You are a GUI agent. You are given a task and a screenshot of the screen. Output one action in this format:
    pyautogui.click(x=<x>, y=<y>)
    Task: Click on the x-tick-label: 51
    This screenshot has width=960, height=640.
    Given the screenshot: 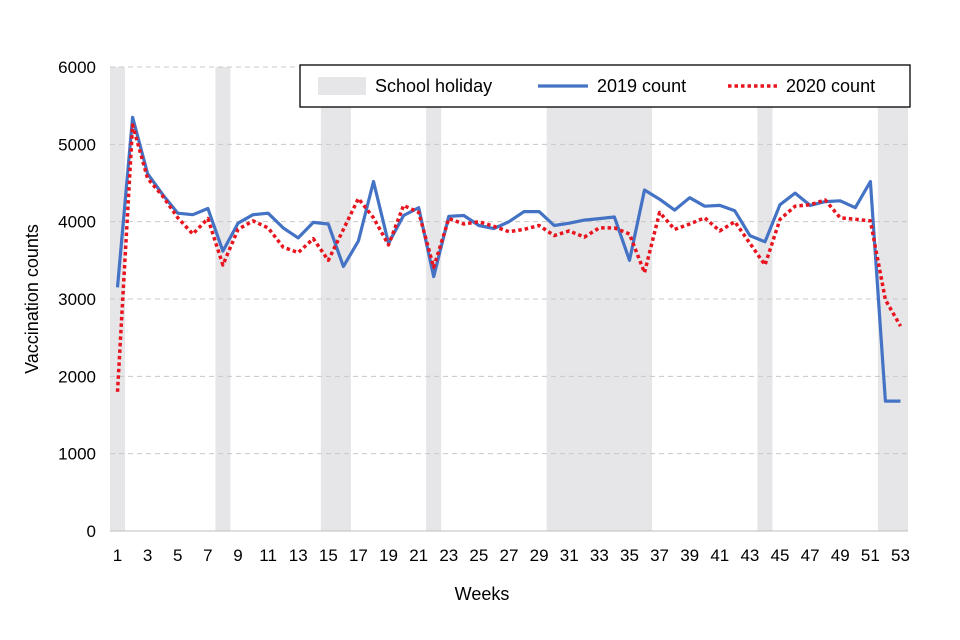 What is the action you would take?
    pyautogui.click(x=870, y=555)
    